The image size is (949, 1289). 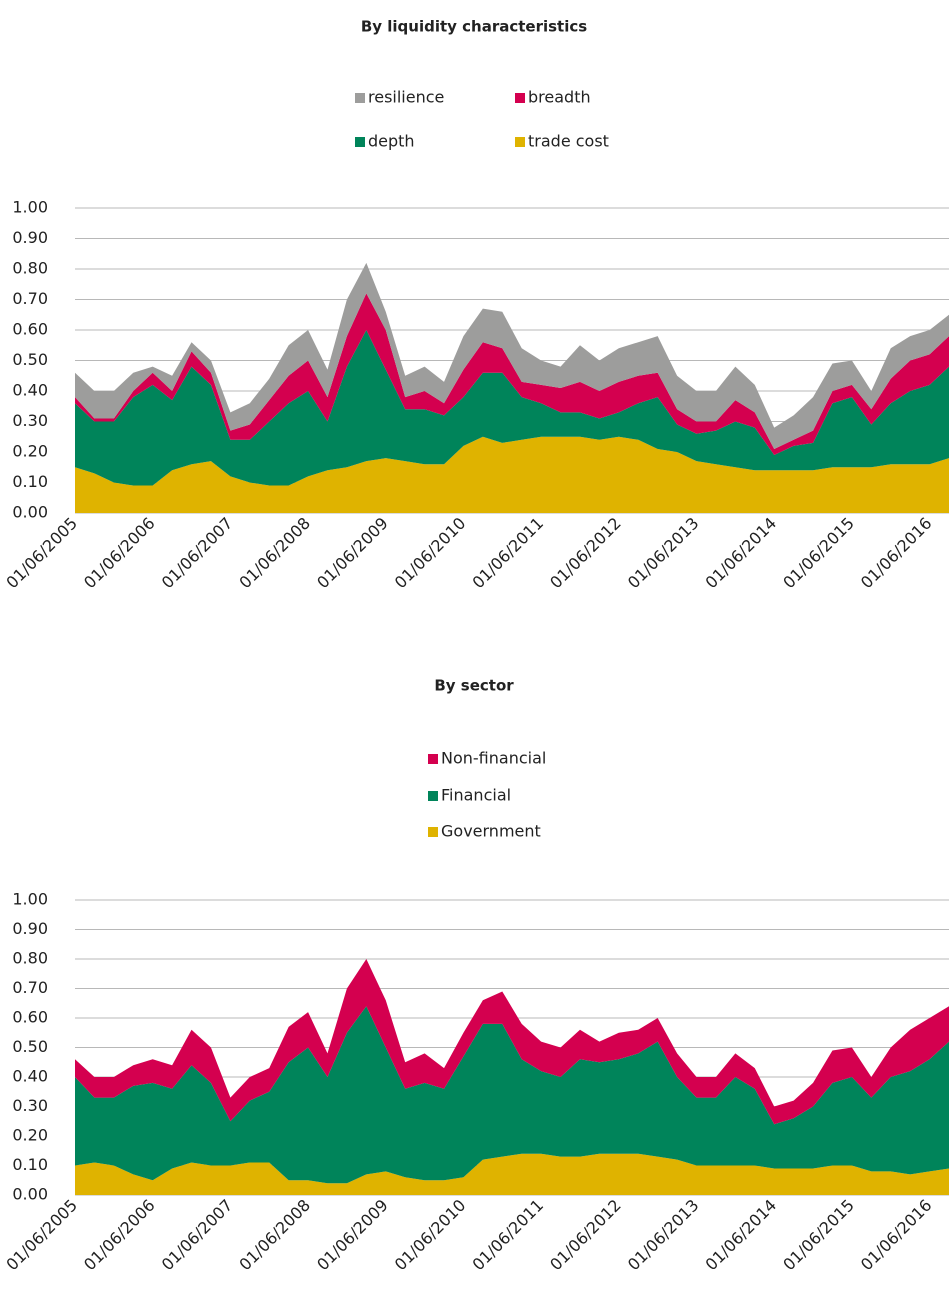 I want to click on legend-label: breadth, so click(x=559, y=97).